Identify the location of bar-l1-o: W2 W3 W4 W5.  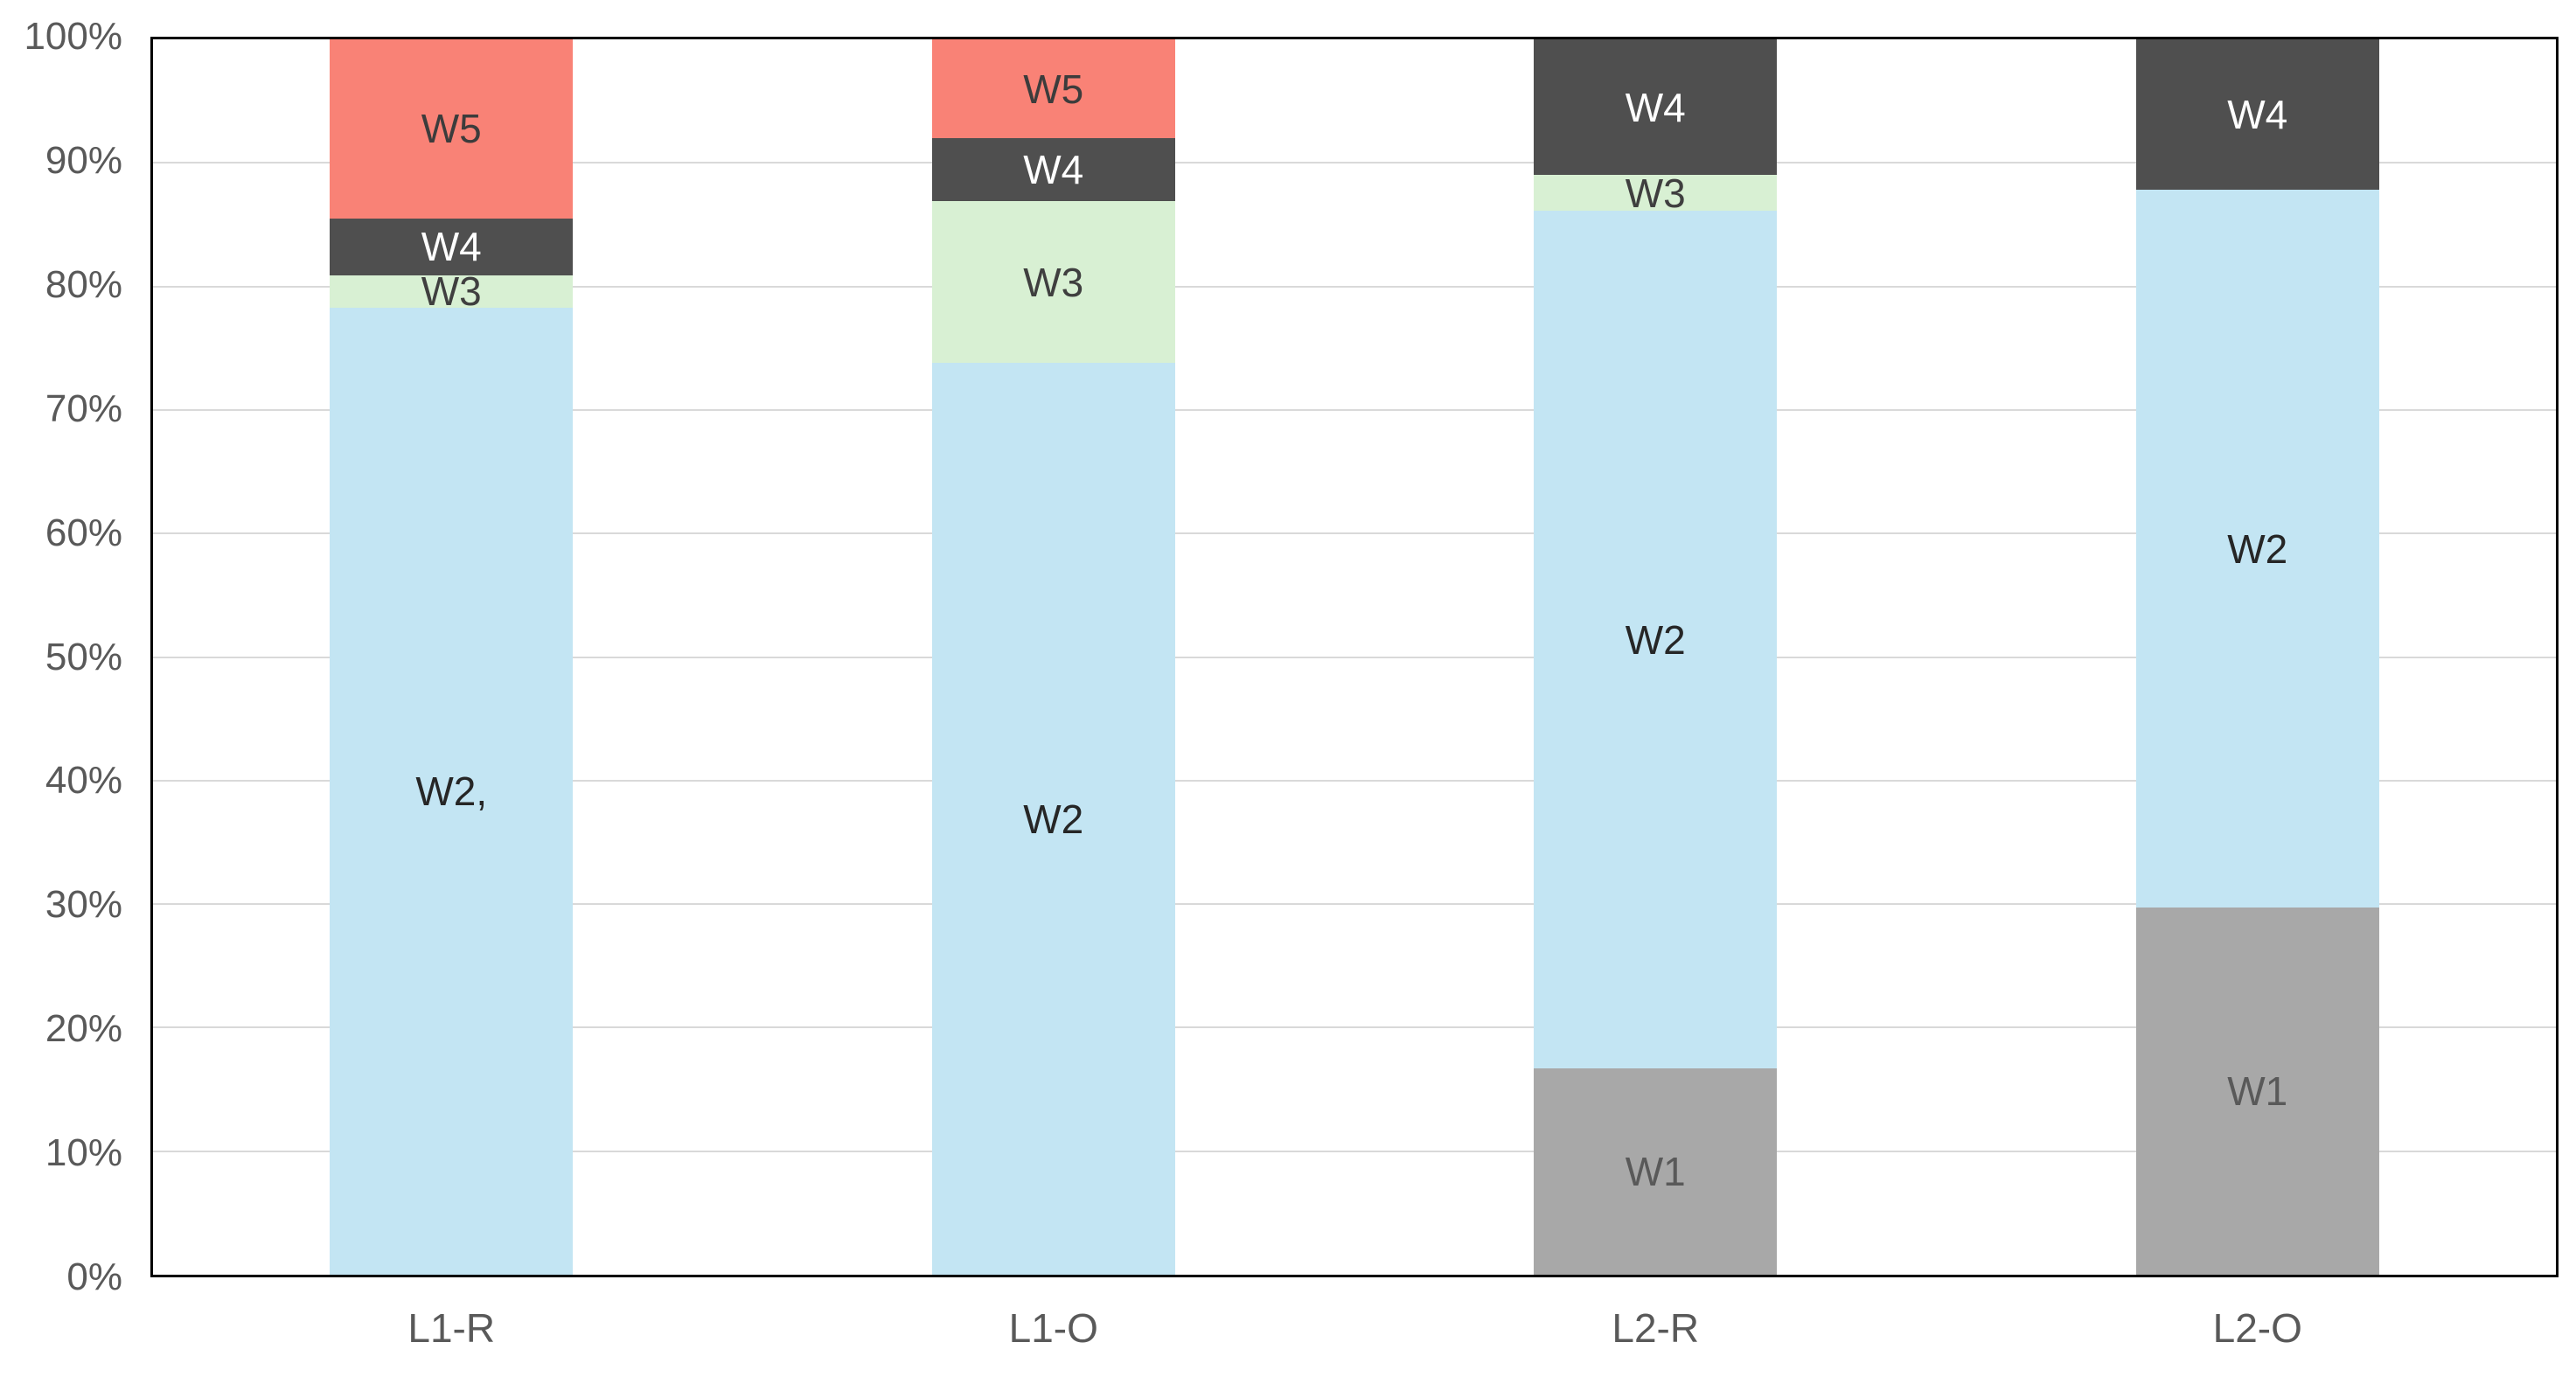
(1053, 657).